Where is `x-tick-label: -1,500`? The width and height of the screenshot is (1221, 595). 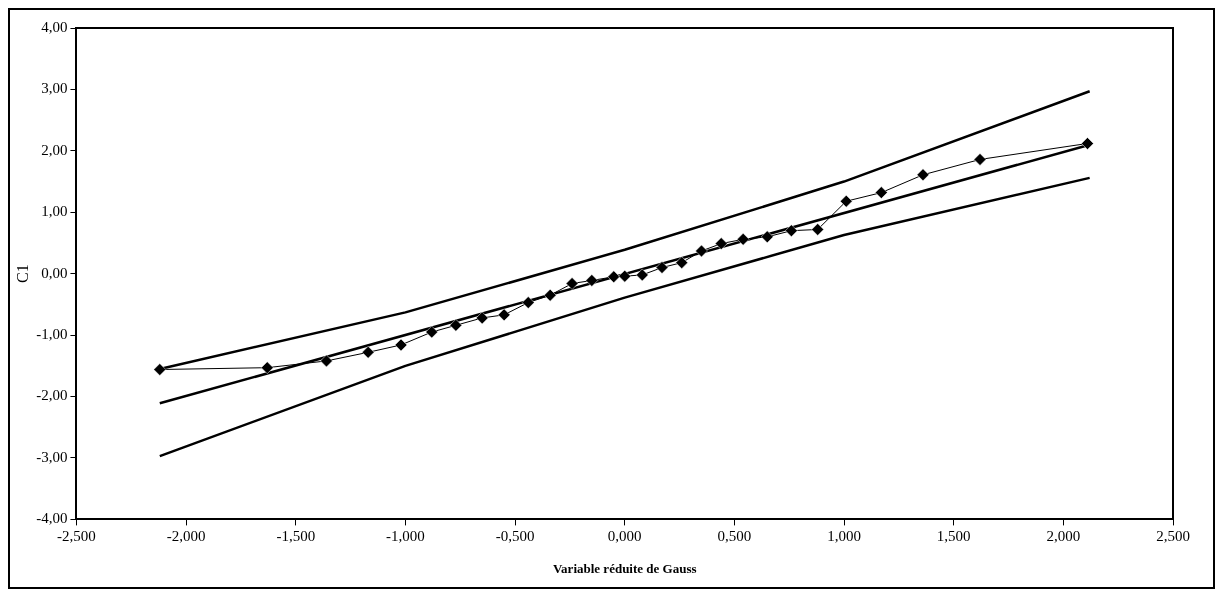 x-tick-label: -1,500 is located at coordinates (296, 536).